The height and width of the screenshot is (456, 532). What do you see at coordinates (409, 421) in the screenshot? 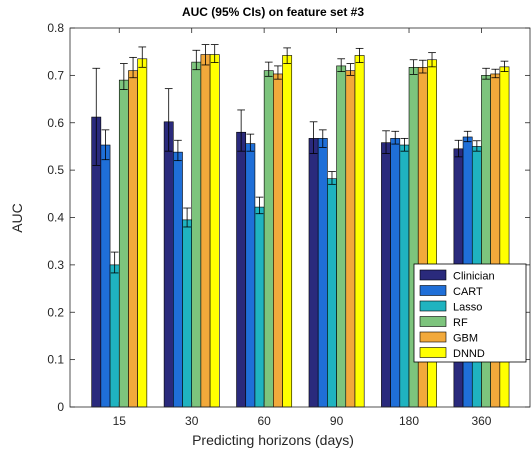
I see `x-tick-label: 180` at bounding box center [409, 421].